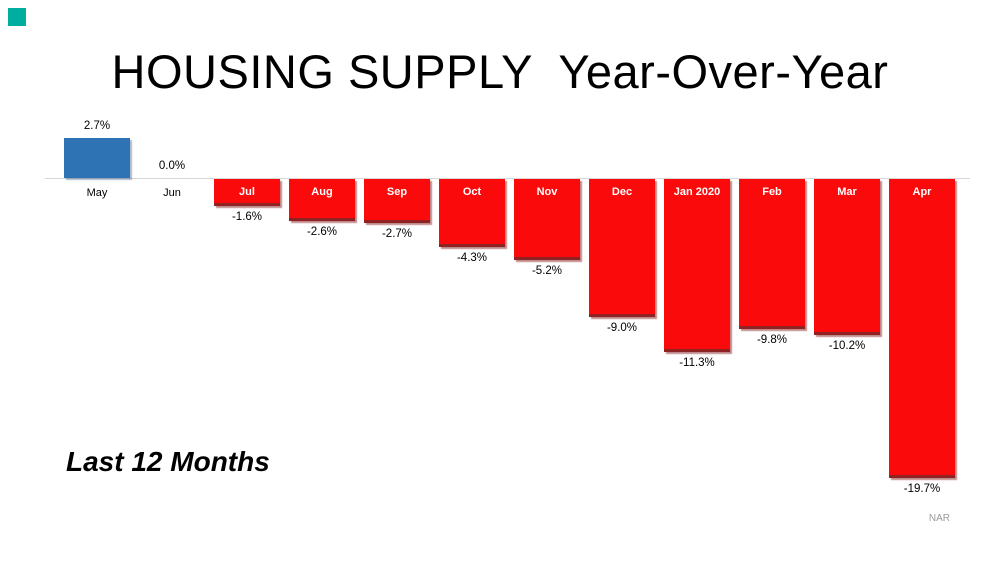 The height and width of the screenshot is (563, 1000). What do you see at coordinates (847, 192) in the screenshot?
I see `month-label-mar: Mar` at bounding box center [847, 192].